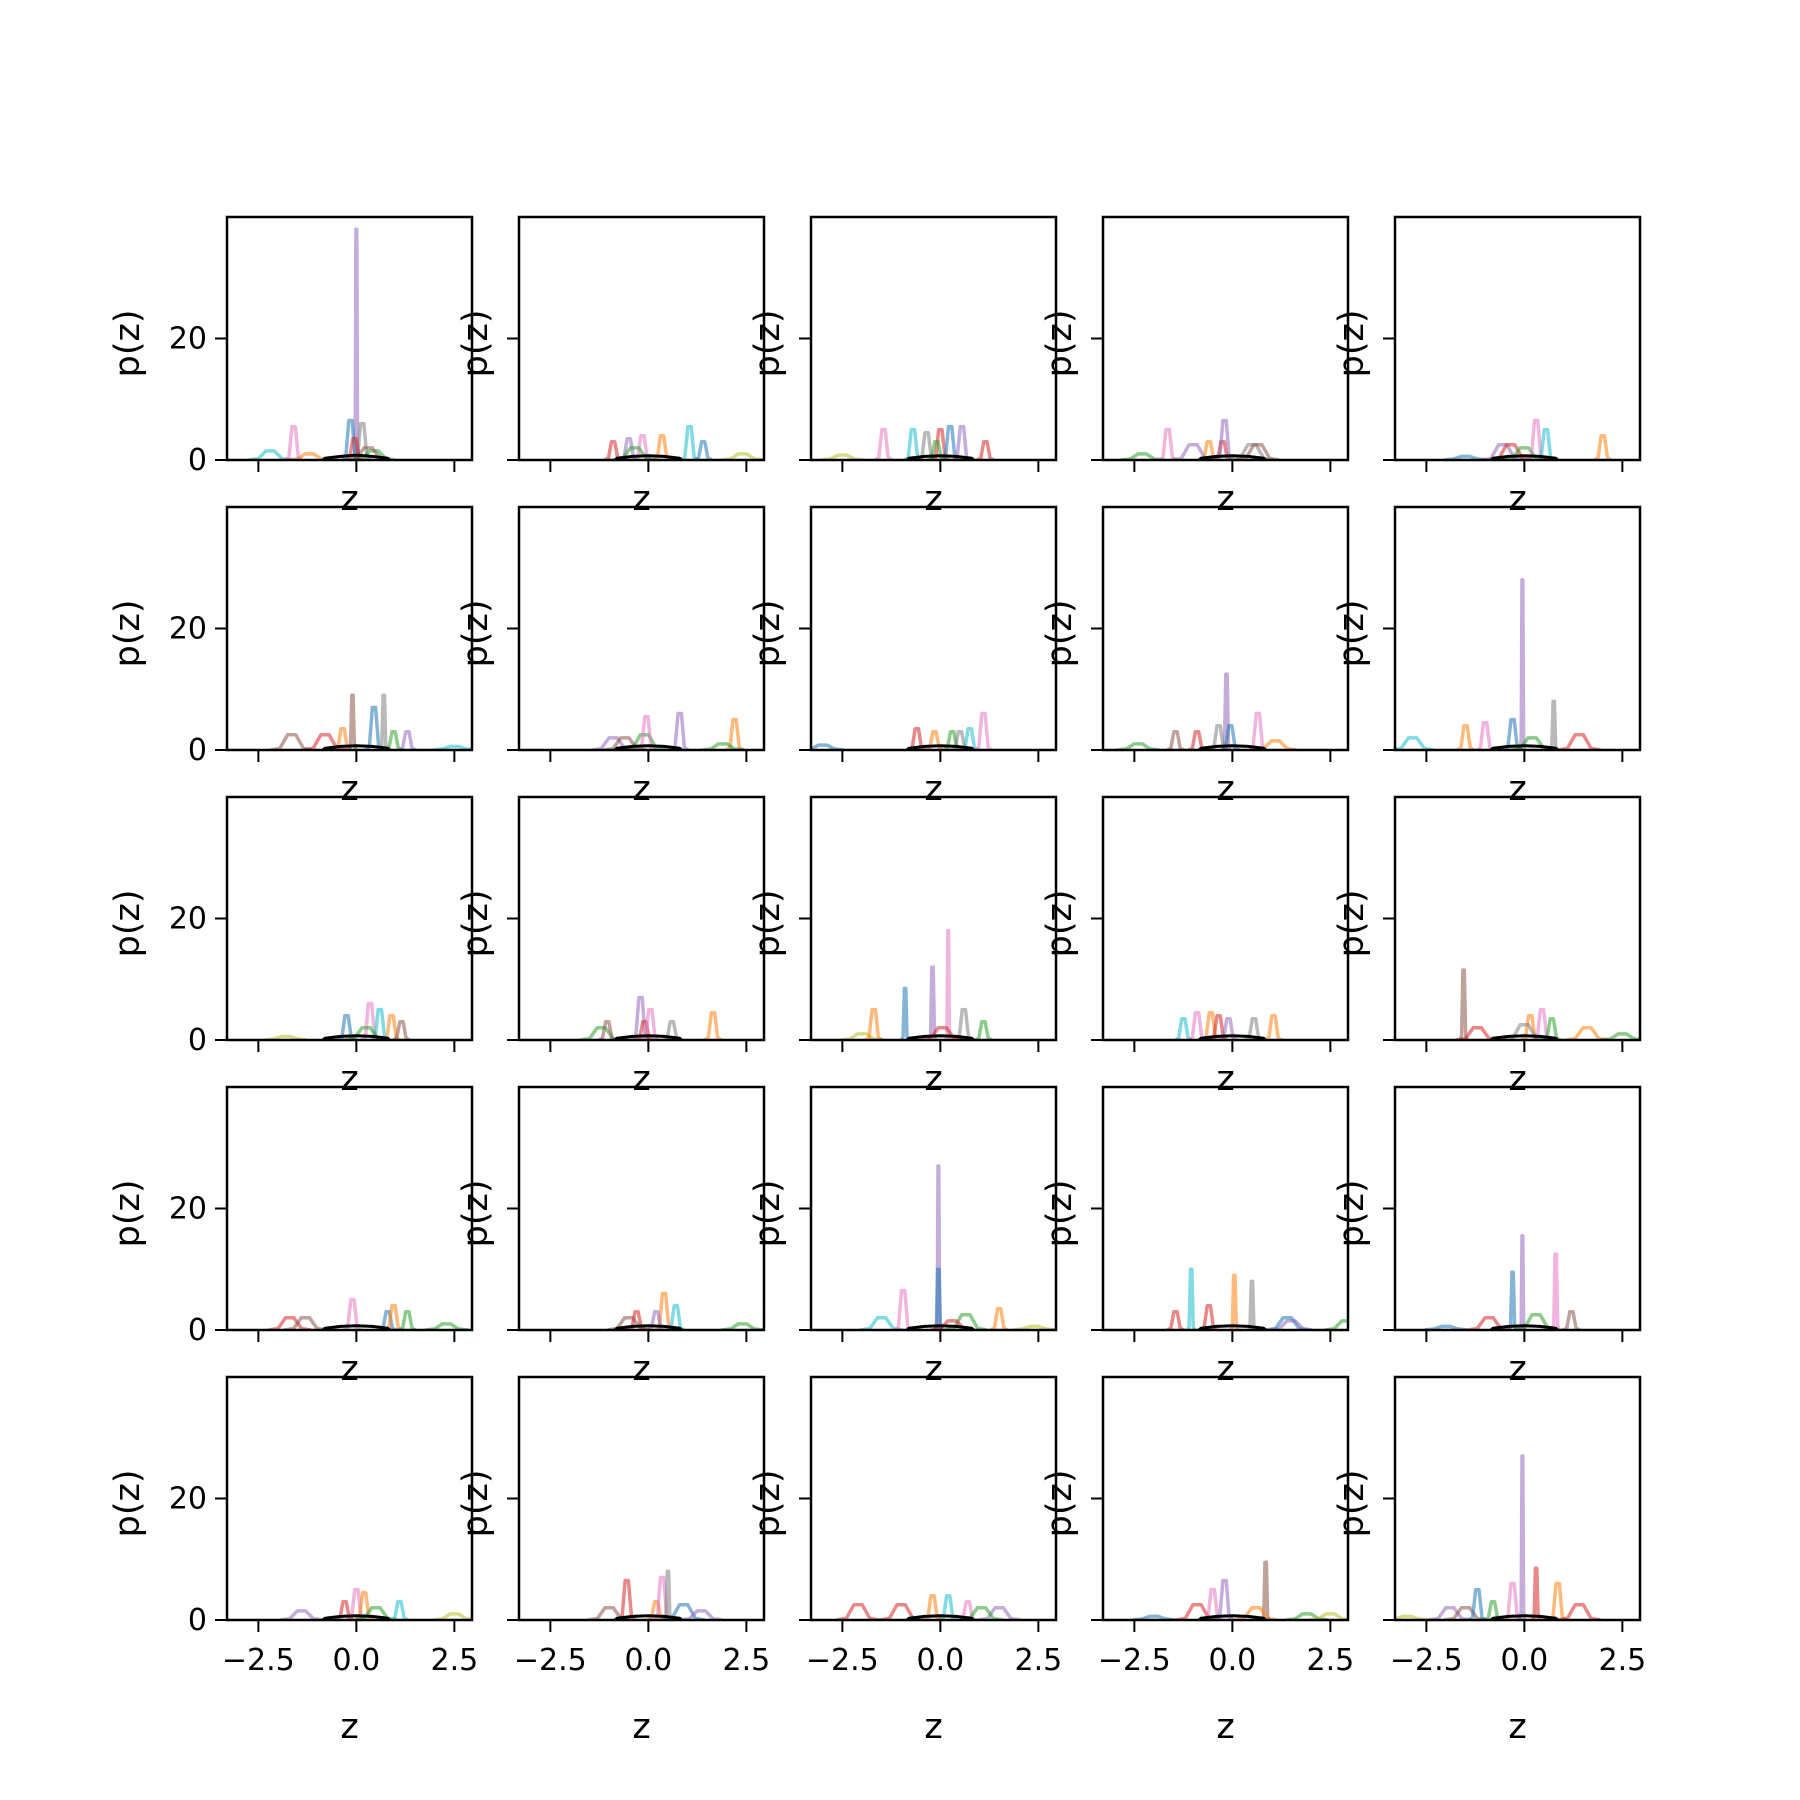 The height and width of the screenshot is (1800, 1800). I want to click on subplot-9: z p(z), so click(1195, 657).